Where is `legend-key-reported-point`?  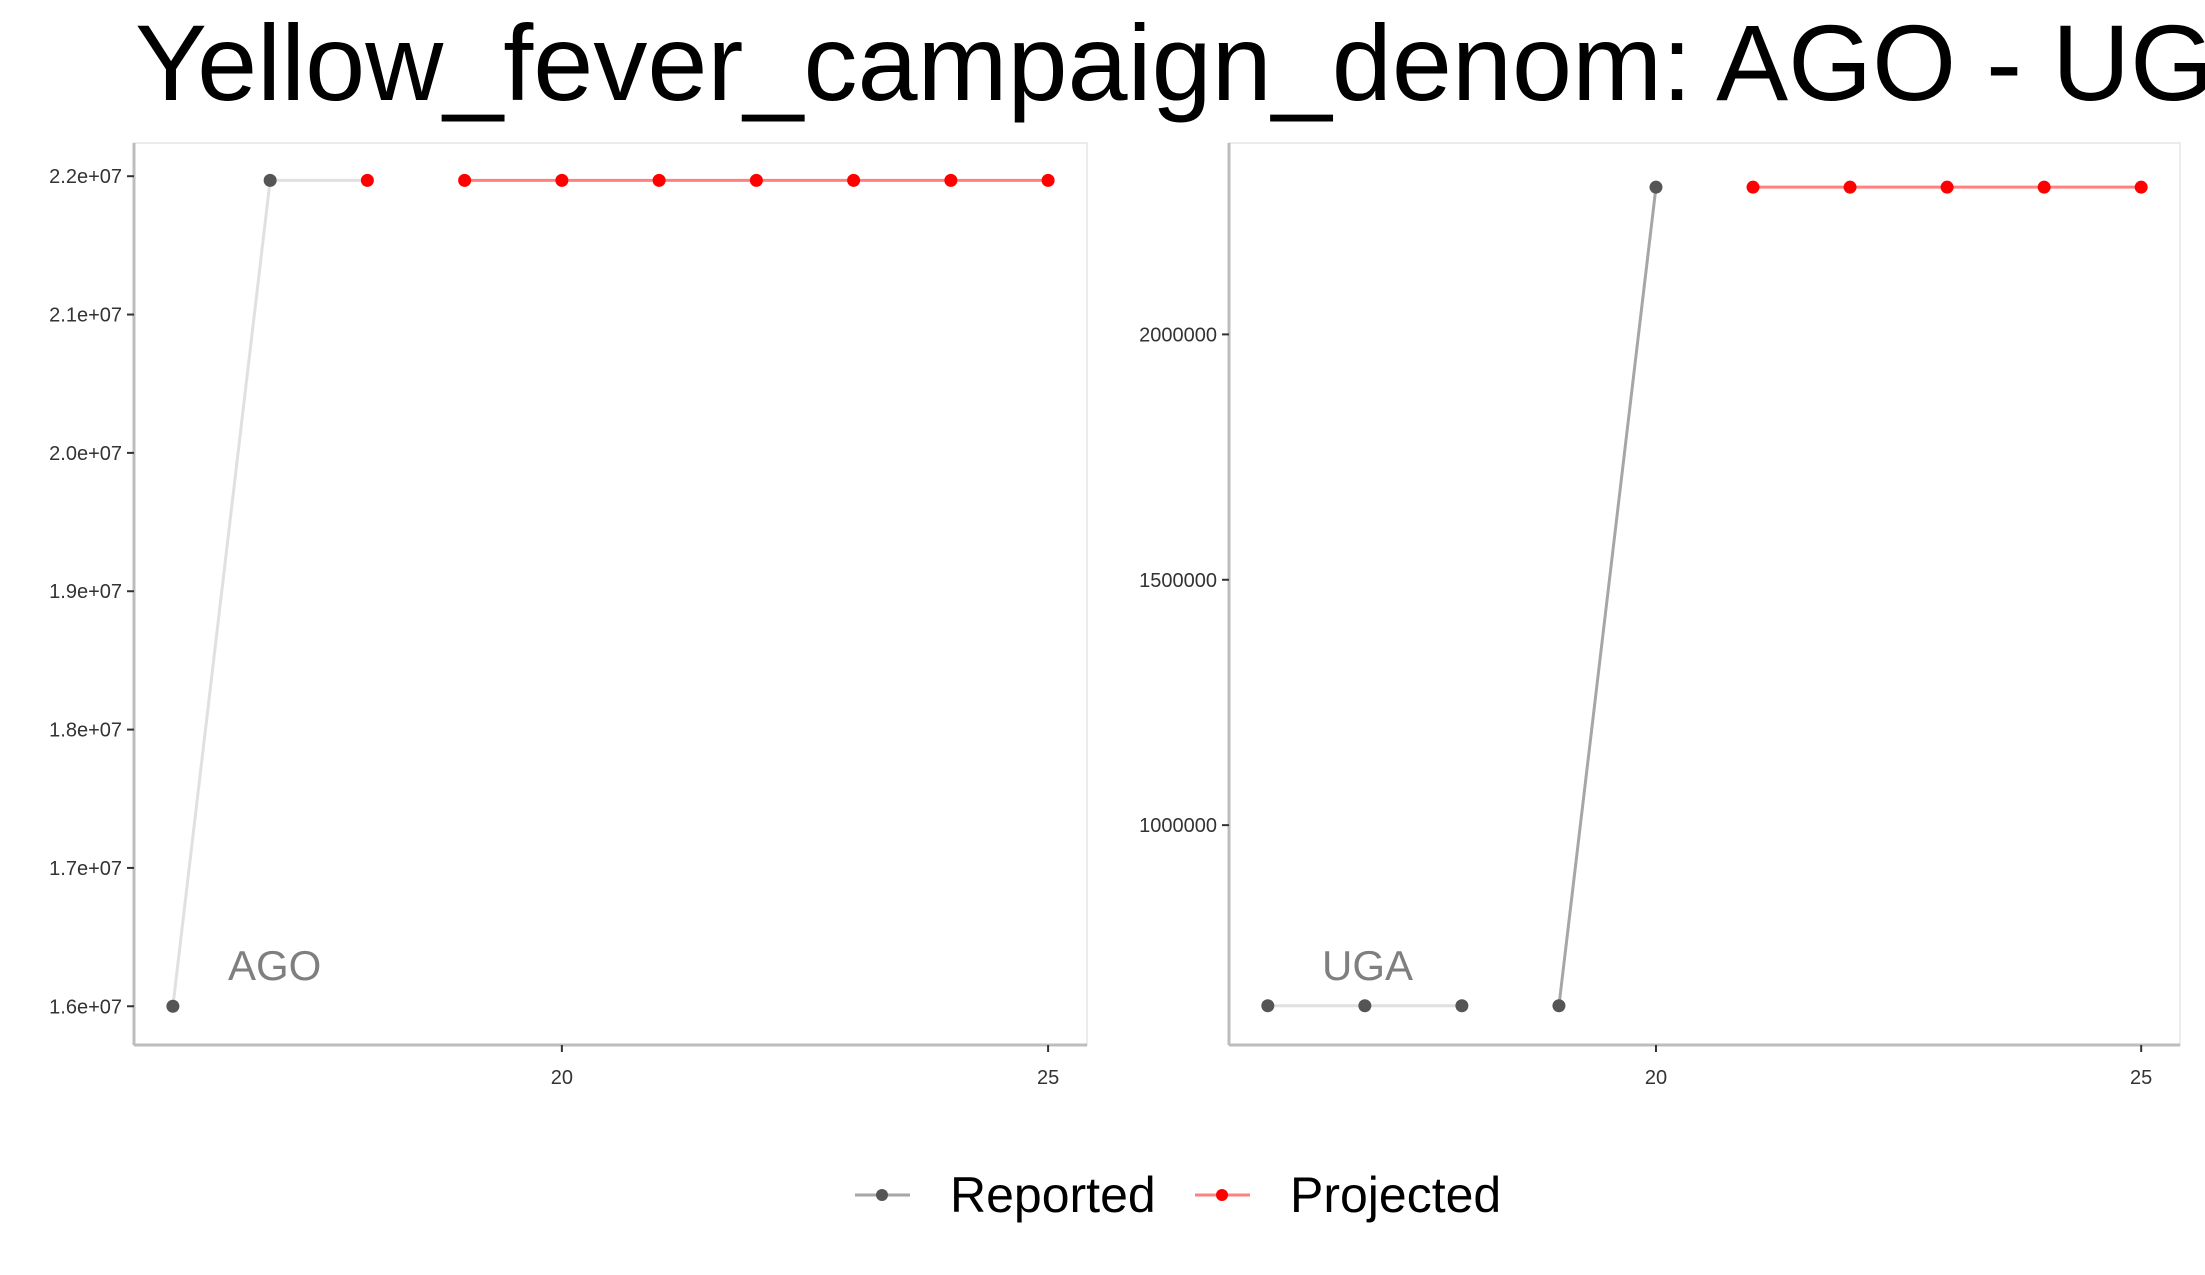 legend-key-reported-point is located at coordinates (882, 1195).